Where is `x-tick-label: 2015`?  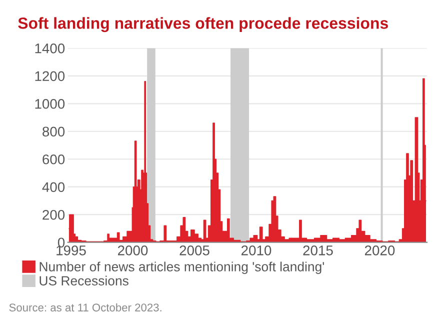 x-tick-label: 2015 is located at coordinates (318, 251).